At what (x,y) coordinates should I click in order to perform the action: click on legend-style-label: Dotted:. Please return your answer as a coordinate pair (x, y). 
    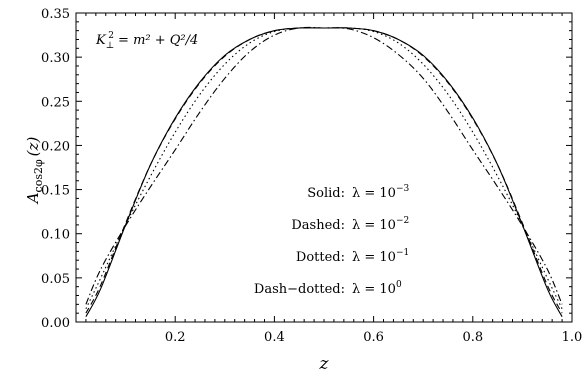
    Looking at the image, I should click on (320, 257).